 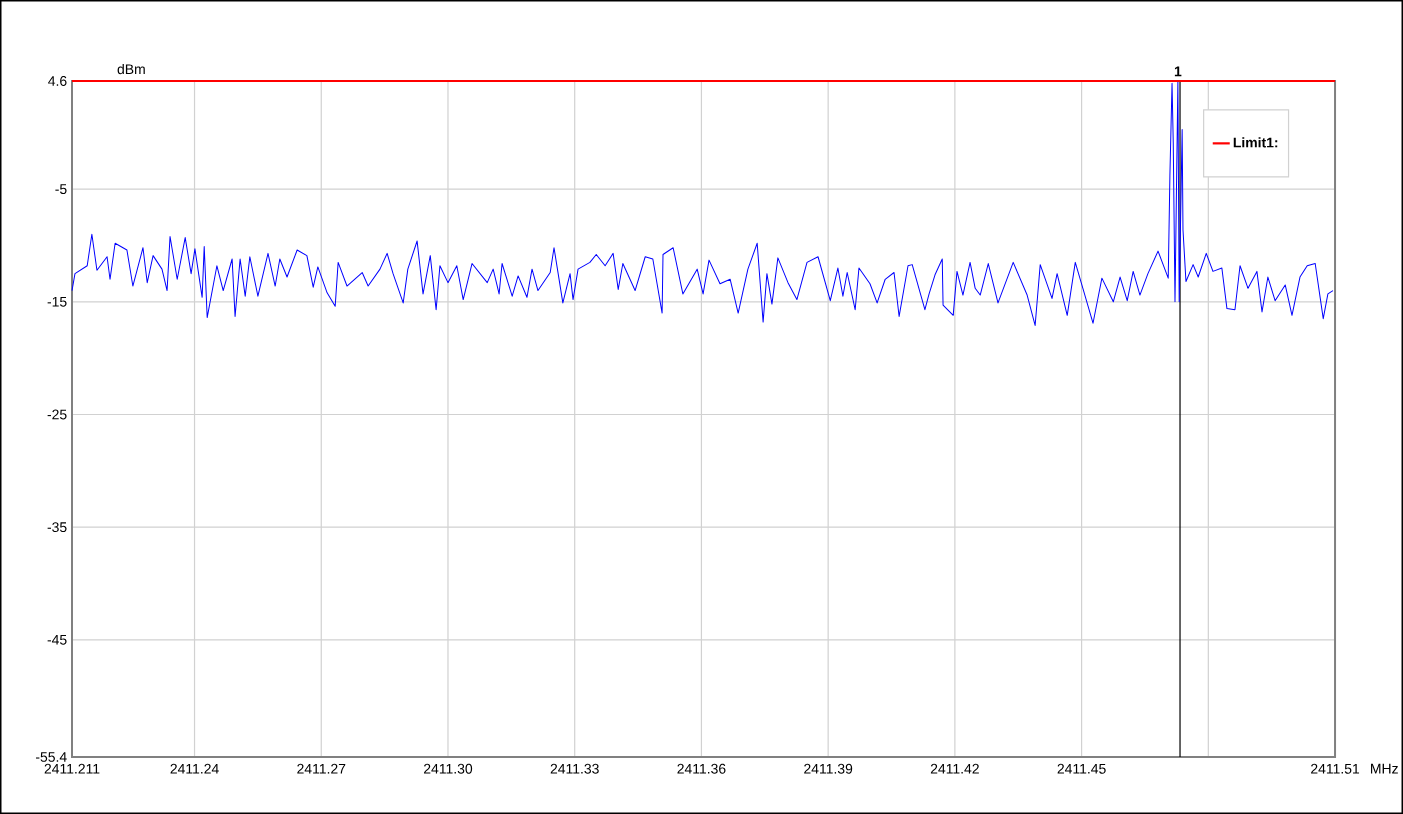 I want to click on x-tick-label: 2411.33, so click(x=574, y=768).